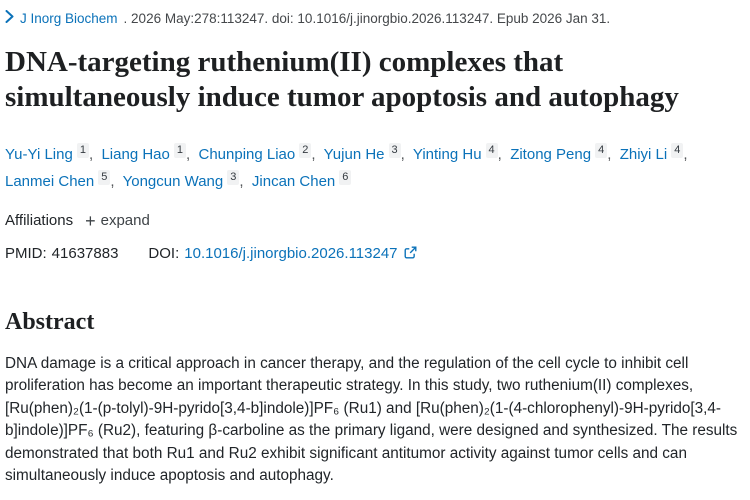 The width and height of the screenshot is (750, 500). Describe the element at coordinates (69, 18) in the screenshot. I see `journal-name-link: J Inorg Biochem` at that location.